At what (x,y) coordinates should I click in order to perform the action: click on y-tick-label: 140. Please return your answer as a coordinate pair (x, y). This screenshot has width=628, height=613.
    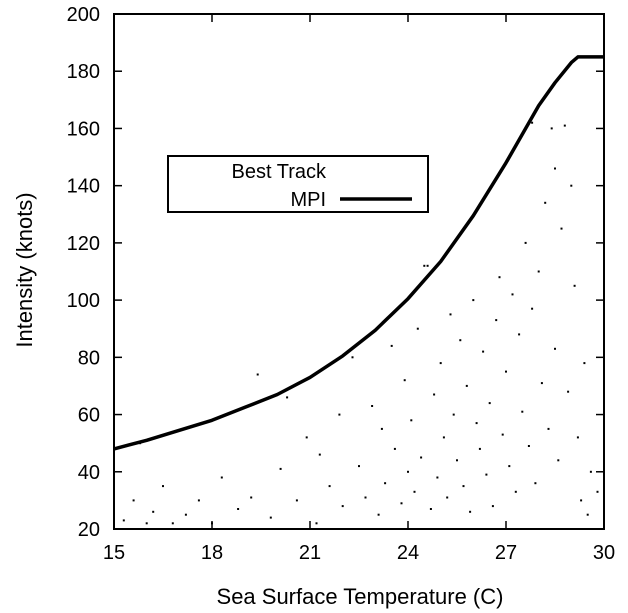
    Looking at the image, I should click on (83, 187).